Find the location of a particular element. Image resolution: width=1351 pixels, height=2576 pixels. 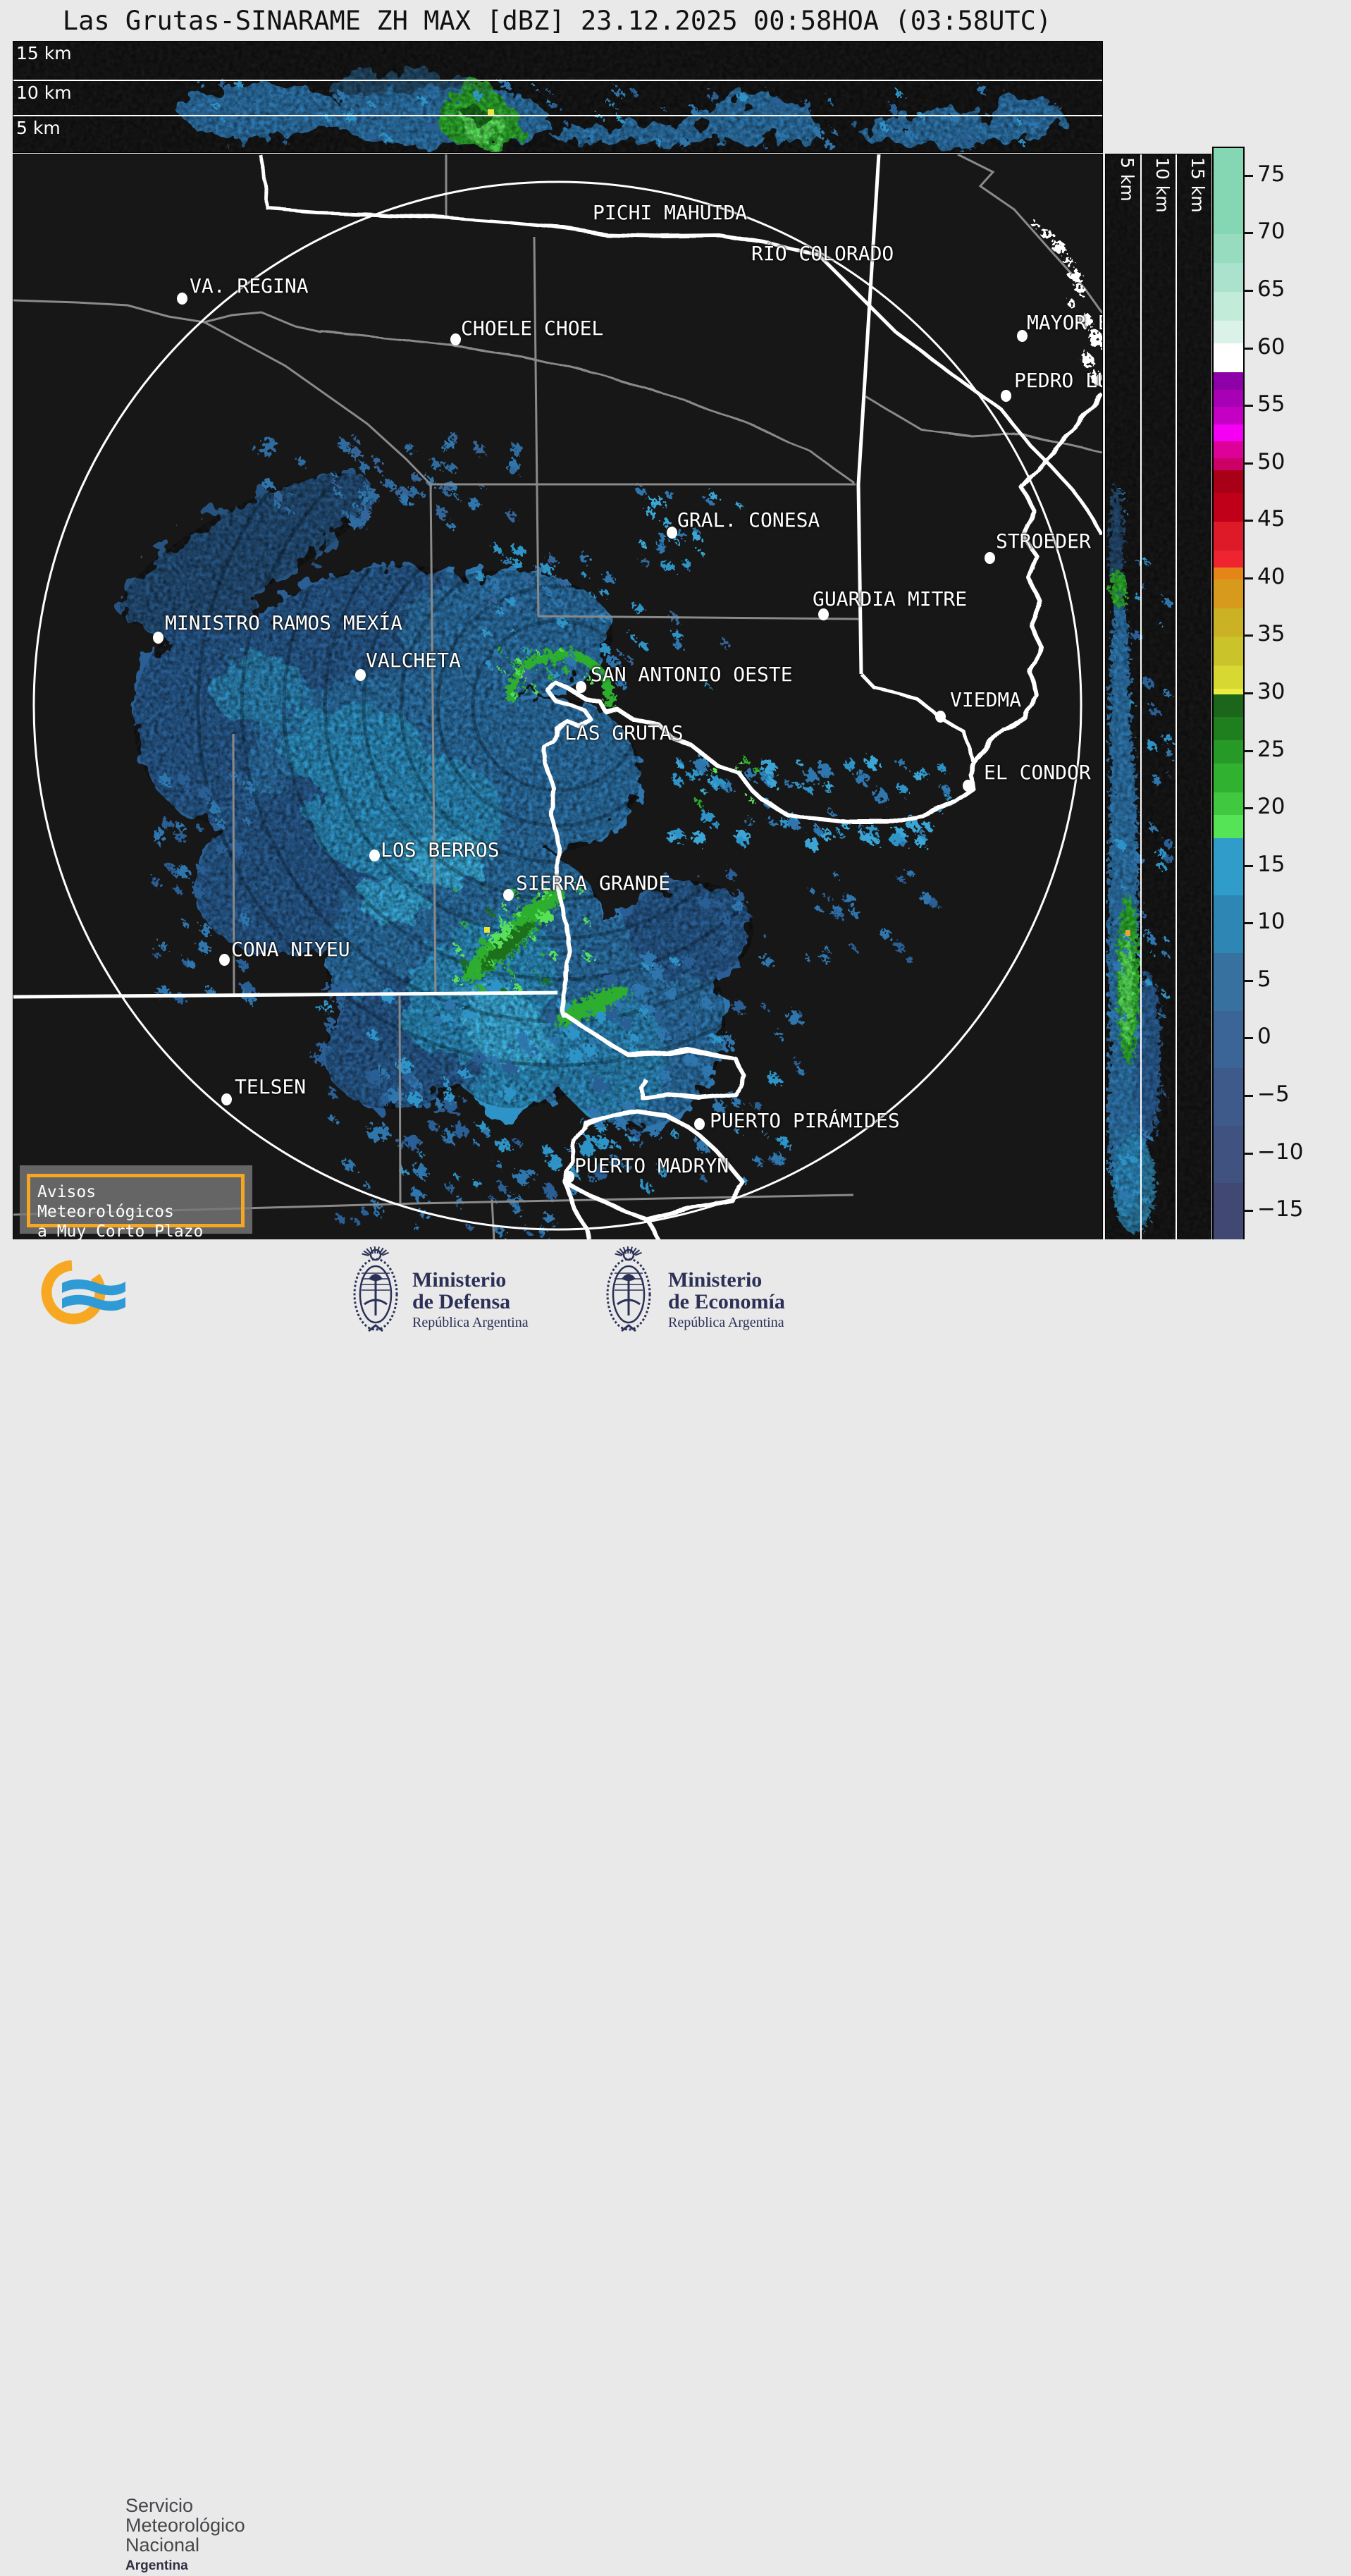

altitude-label-v-5km: 5 km is located at coordinates (1127, 179).